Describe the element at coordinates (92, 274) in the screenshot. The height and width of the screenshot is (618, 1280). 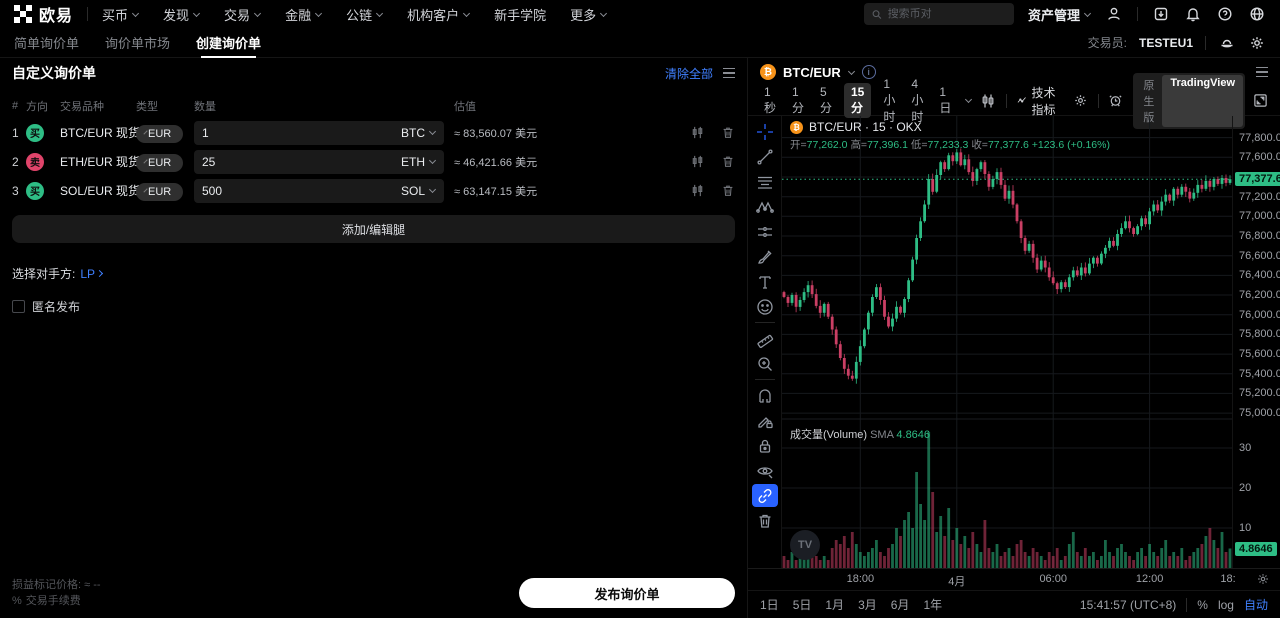
I see `counterparty-selector: LP` at that location.